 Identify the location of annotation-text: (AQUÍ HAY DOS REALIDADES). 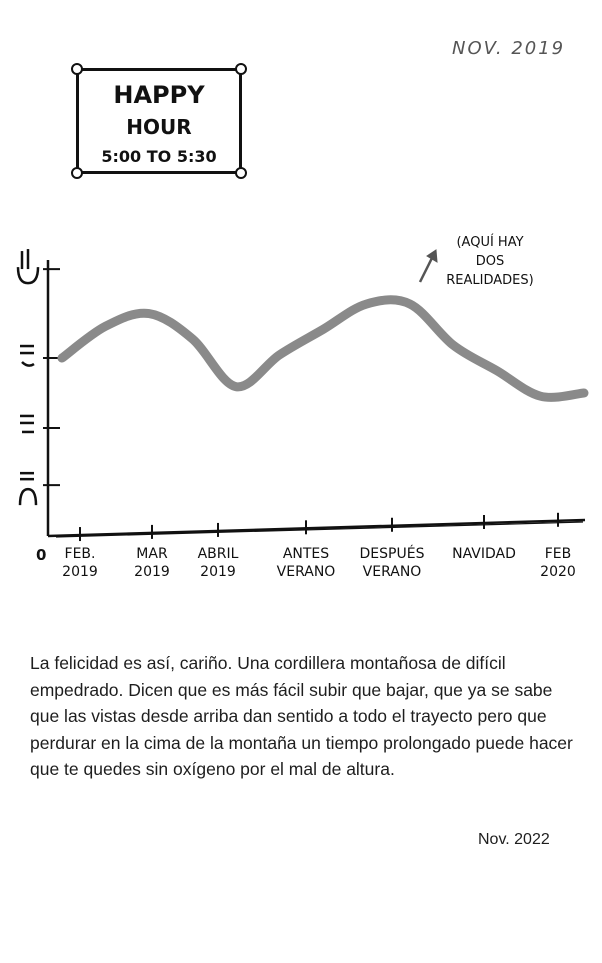
(489, 261).